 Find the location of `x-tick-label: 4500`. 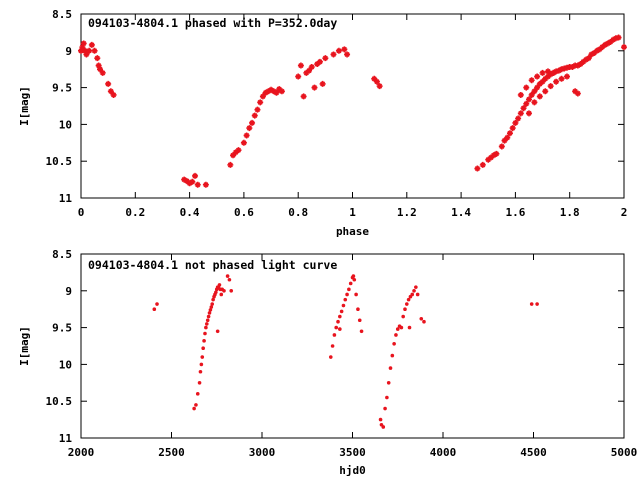

x-tick-label: 4500 is located at coordinates (533, 452).